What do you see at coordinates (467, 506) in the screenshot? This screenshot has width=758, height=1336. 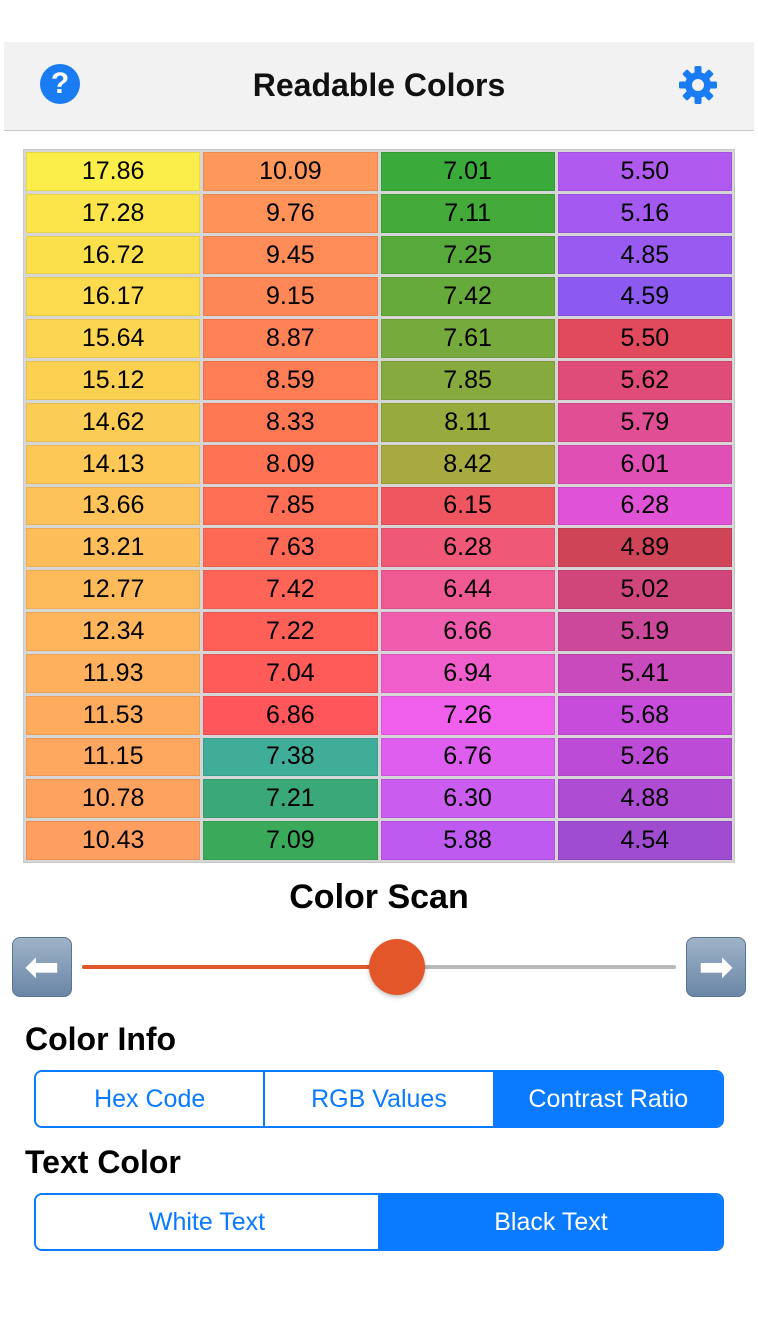 I see `color-cell: 6.15` at bounding box center [467, 506].